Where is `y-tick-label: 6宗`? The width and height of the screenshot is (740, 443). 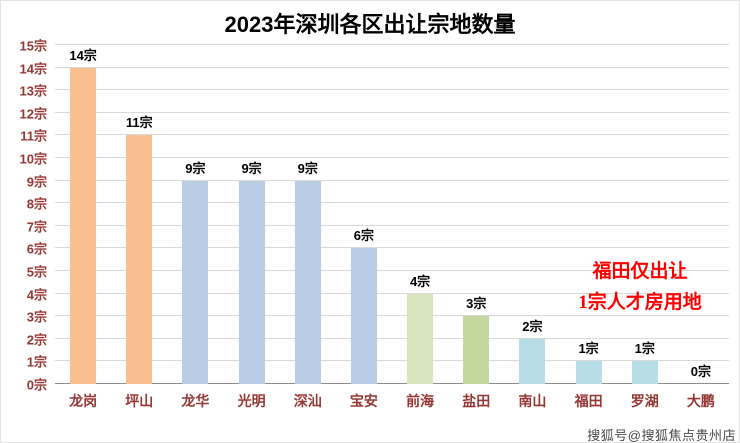 y-tick-label: 6宗 is located at coordinates (36, 249).